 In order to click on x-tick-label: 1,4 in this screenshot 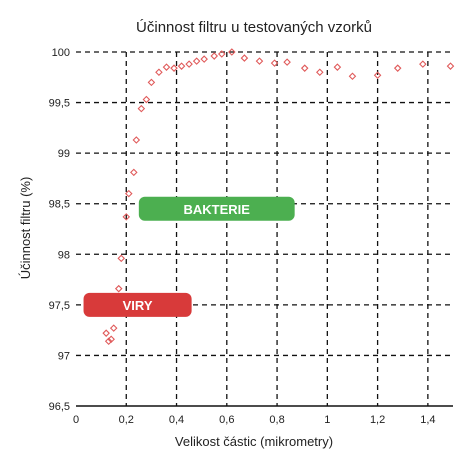, I will do `click(427, 420)`.